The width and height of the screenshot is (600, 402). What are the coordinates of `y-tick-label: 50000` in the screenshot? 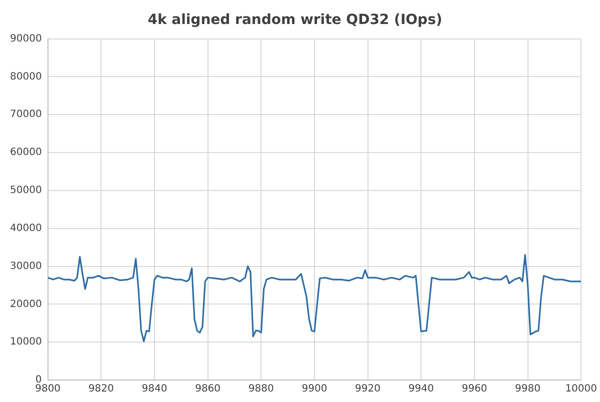 It's located at (26, 190).